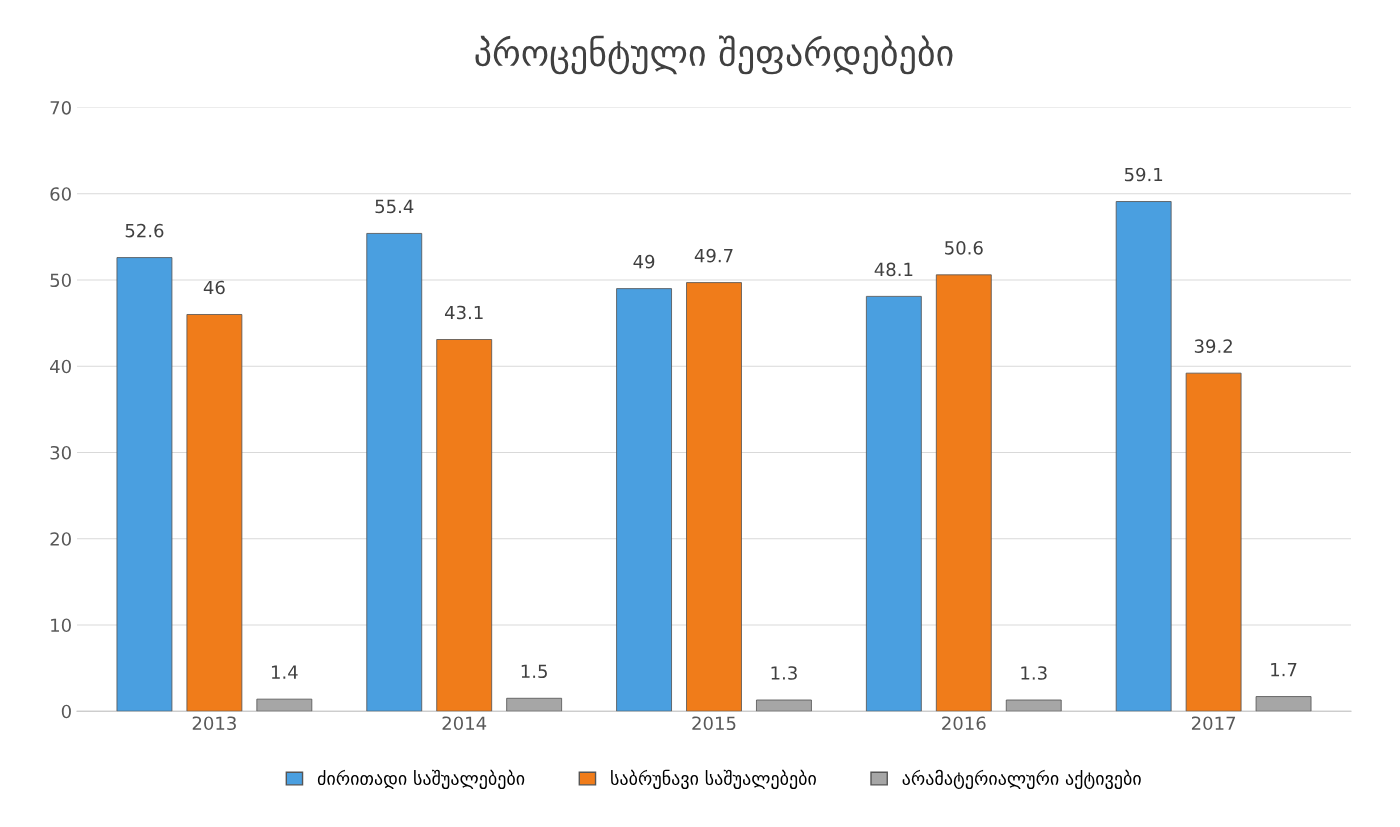 Image resolution: width=1400 pixels, height=827 pixels. Describe the element at coordinates (60, 107) in the screenshot. I see `y-tick-label: 70` at that location.